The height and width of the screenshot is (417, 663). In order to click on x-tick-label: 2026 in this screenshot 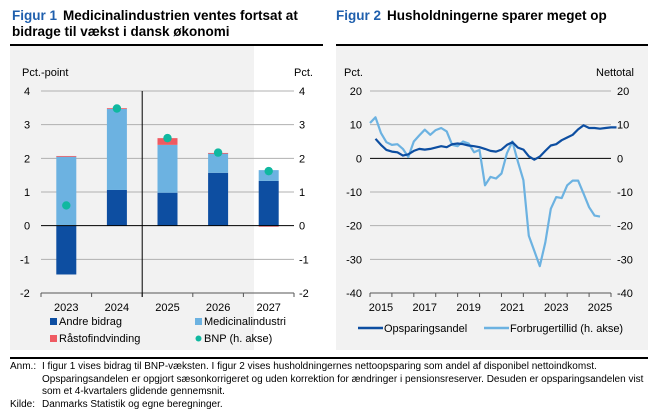, I will do `click(218, 308)`.